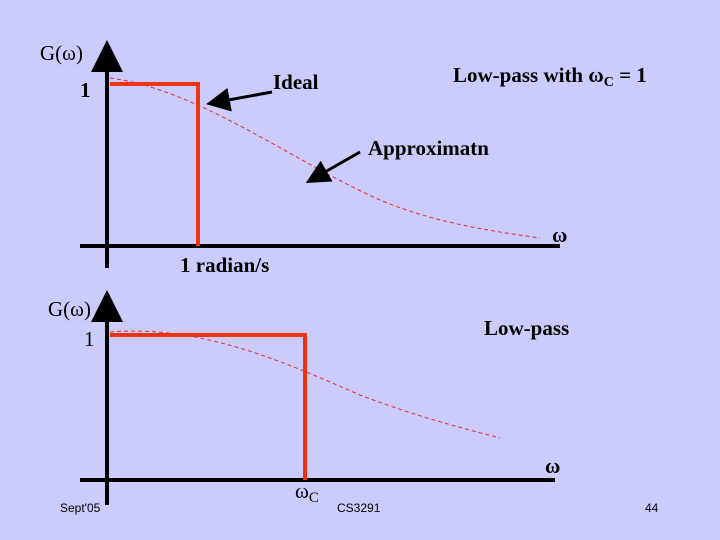  I want to click on approx-response, so click(305, 384).